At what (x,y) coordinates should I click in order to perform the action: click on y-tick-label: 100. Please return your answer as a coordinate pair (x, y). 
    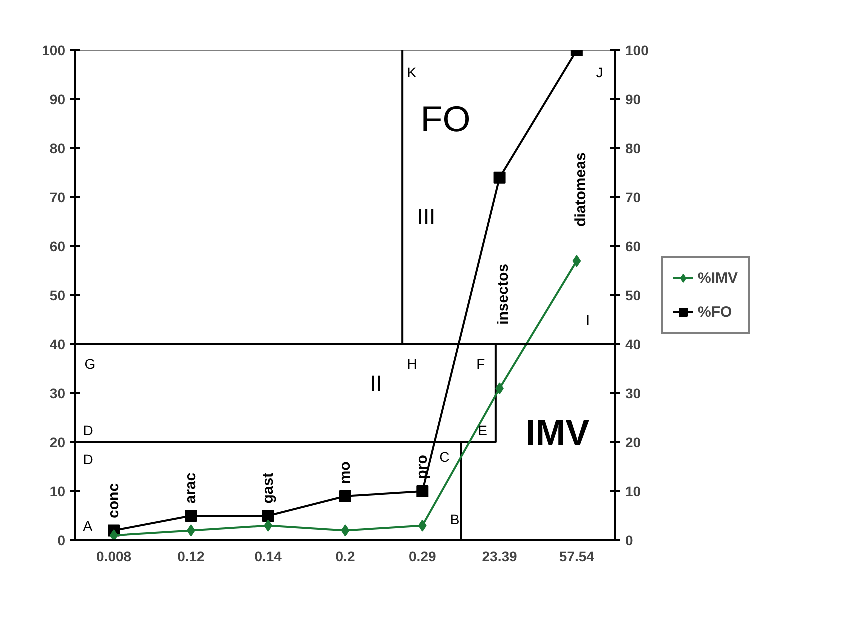
    Looking at the image, I should click on (54, 50).